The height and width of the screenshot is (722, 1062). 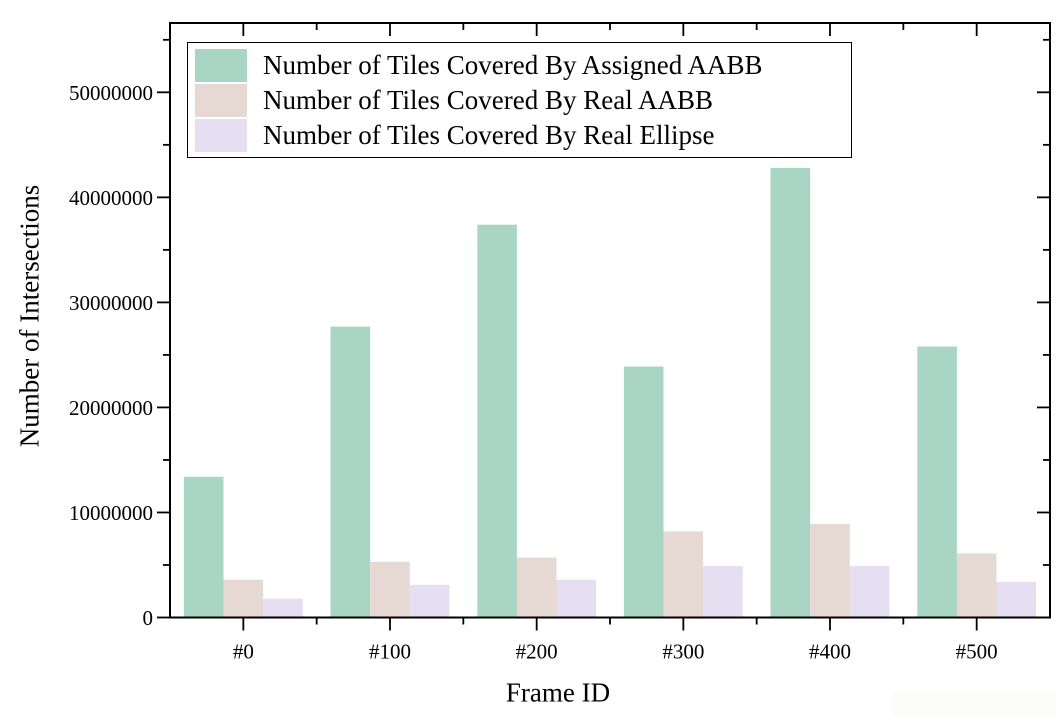 What do you see at coordinates (111, 513) in the screenshot?
I see `y-tick-label: 10000000` at bounding box center [111, 513].